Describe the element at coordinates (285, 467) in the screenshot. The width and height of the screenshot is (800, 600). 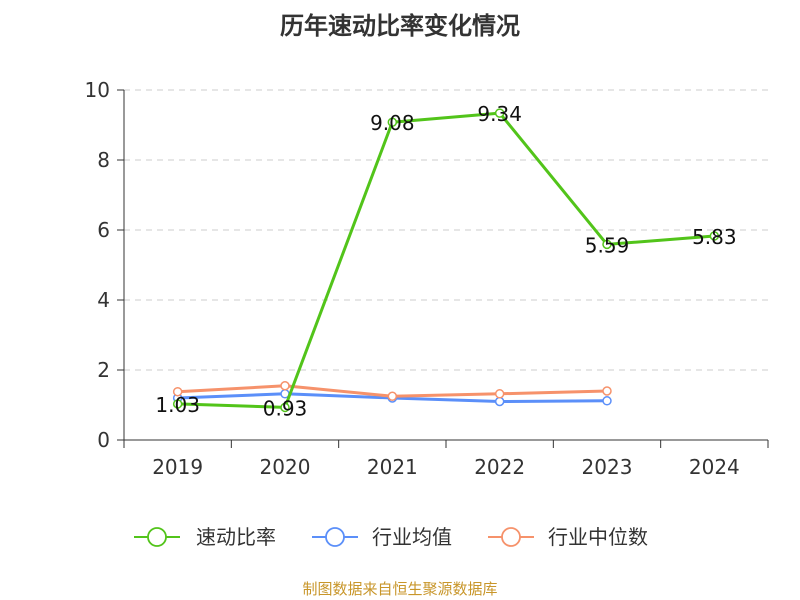
I see `x-tick-label: 2020` at that location.